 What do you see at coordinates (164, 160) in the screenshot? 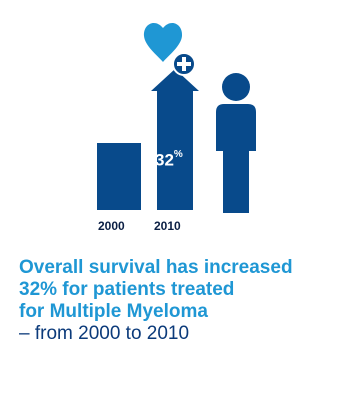
I see `increase-value: 32` at bounding box center [164, 160].